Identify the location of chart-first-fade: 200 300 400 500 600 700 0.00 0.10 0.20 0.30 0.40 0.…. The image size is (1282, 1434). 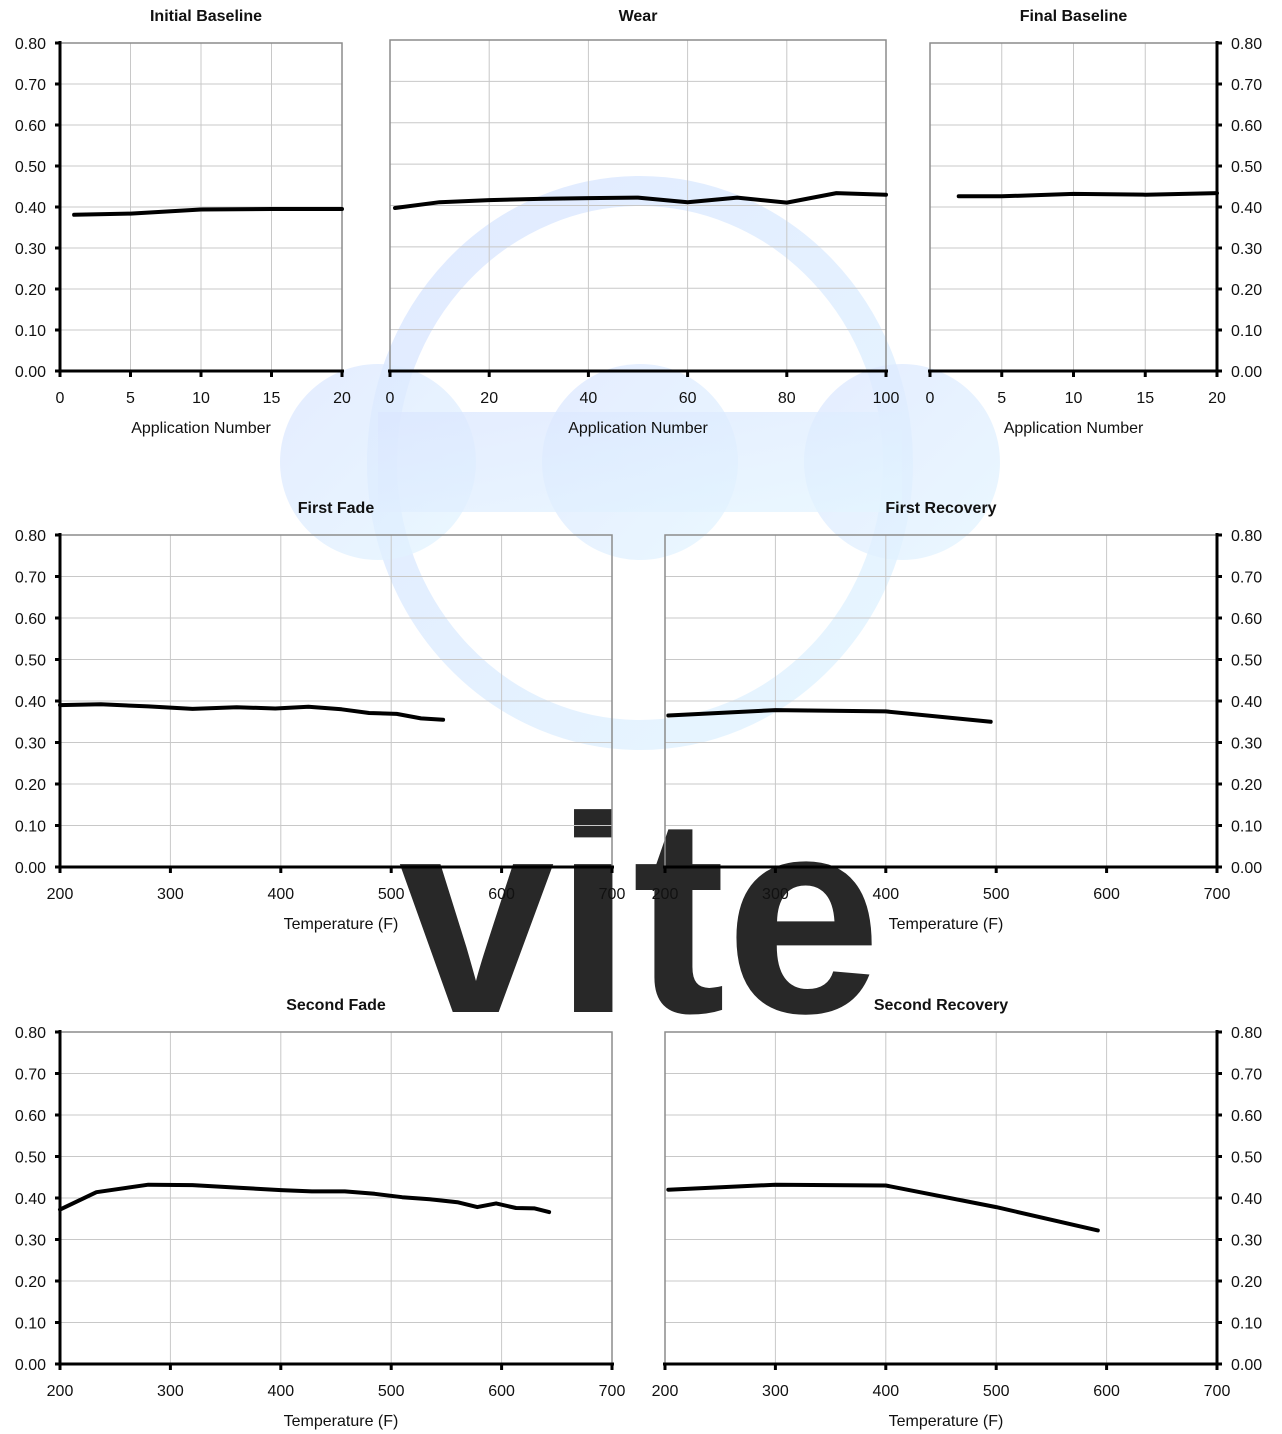
(320, 716).